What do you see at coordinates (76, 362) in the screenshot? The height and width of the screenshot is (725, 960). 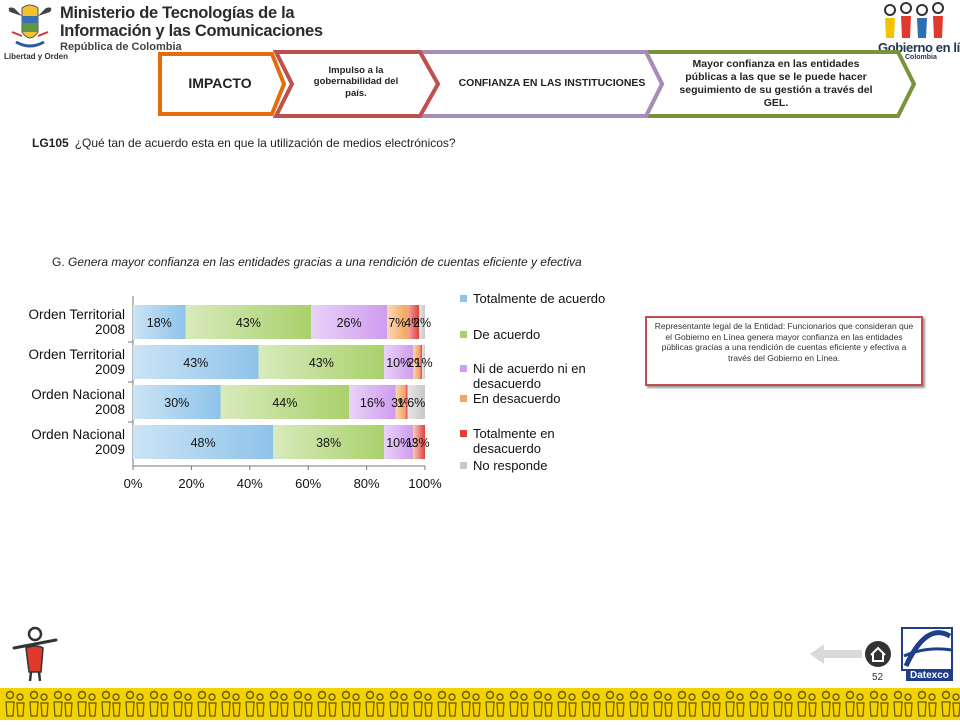 I see `category-label: Orden Territorial 2009` at bounding box center [76, 362].